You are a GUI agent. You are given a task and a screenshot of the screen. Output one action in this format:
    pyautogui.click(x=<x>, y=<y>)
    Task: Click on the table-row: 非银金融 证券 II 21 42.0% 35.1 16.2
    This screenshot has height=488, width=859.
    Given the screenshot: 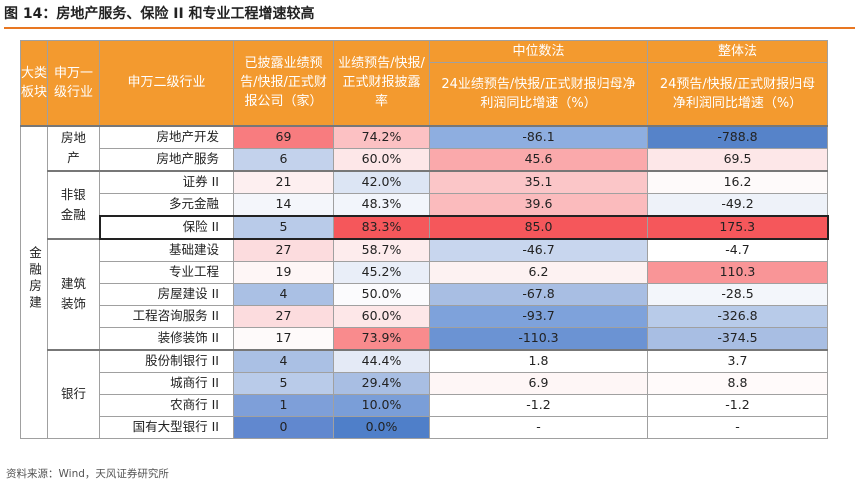 What is the action you would take?
    pyautogui.click(x=424, y=204)
    